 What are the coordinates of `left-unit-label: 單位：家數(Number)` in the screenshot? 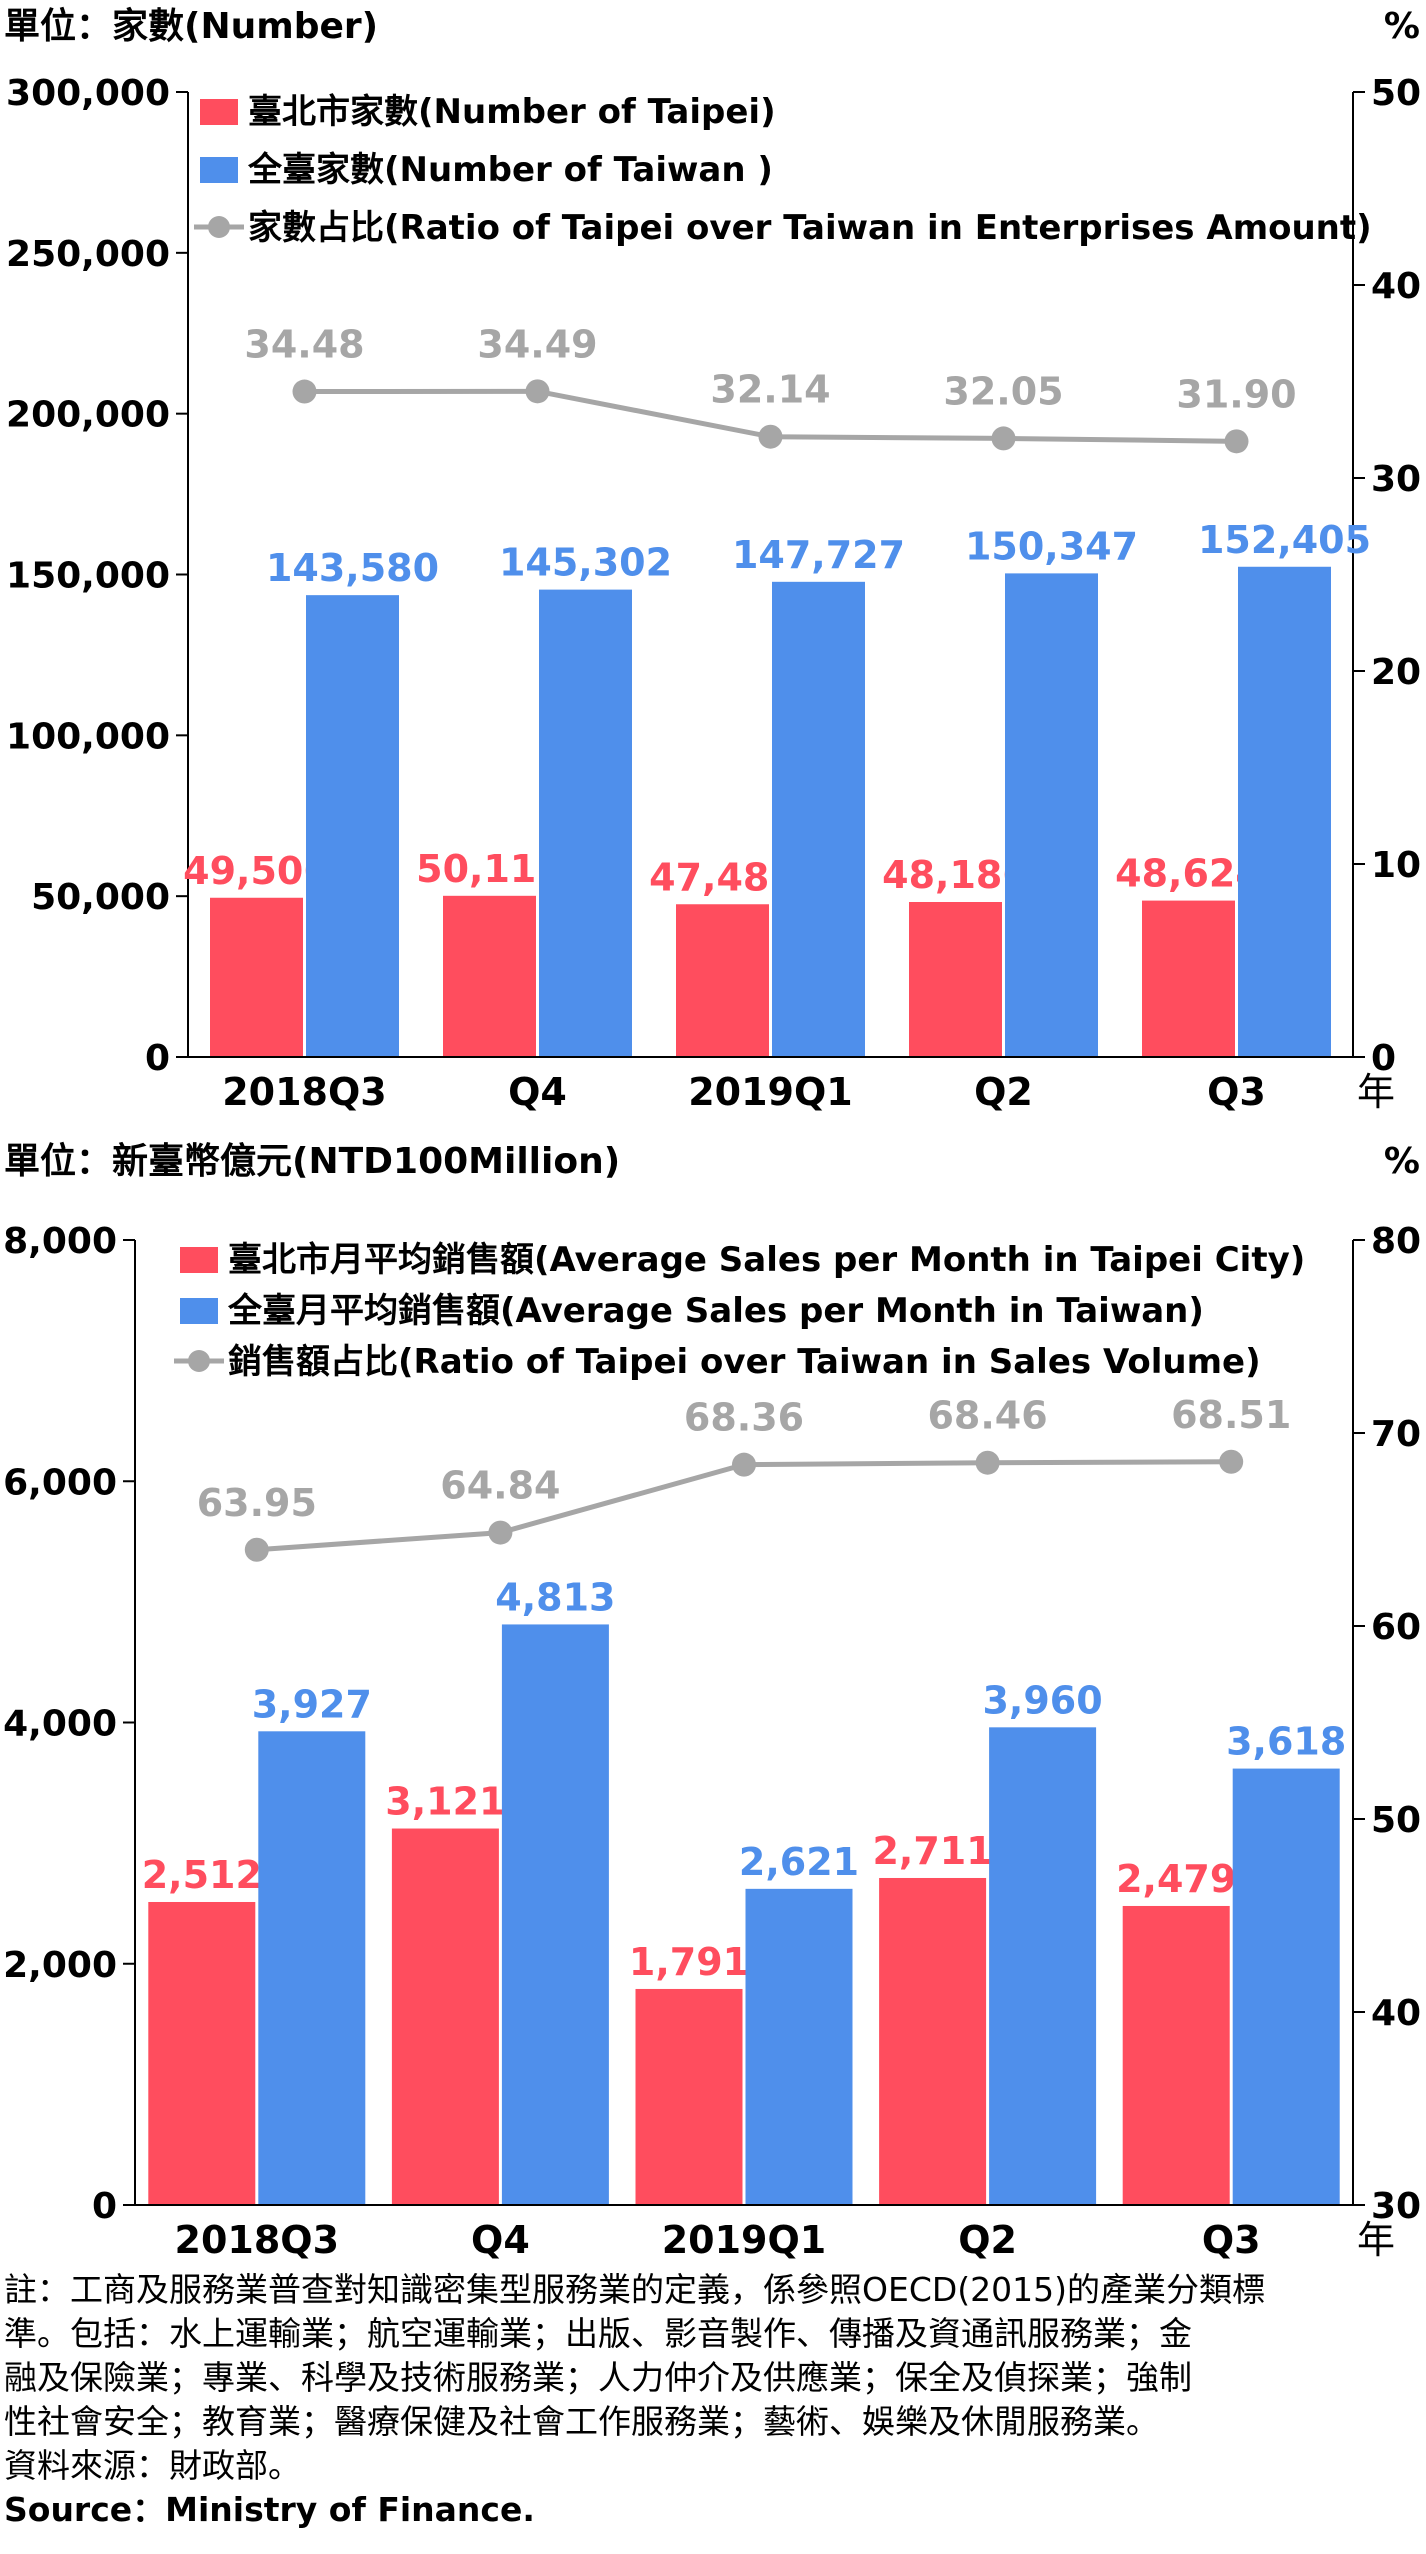 It's located at (191, 26).